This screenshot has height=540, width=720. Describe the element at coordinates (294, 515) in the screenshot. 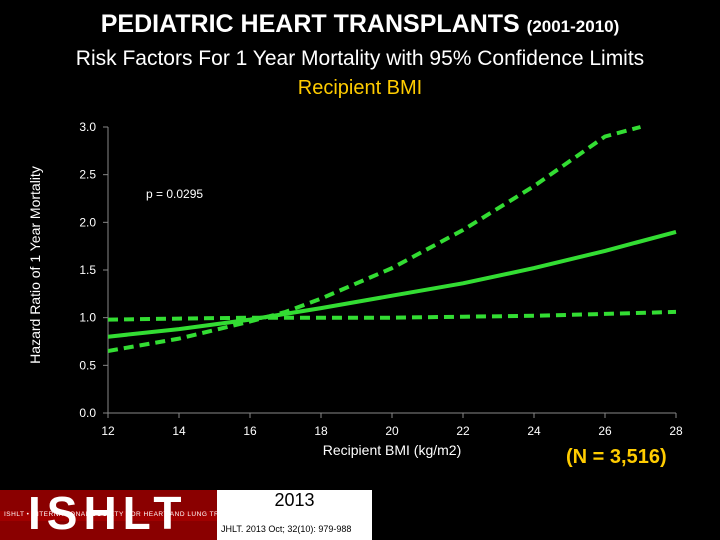

I see `reference-box: 2013 JHLT. 2013 Oct; 32(10): 979-988` at that location.